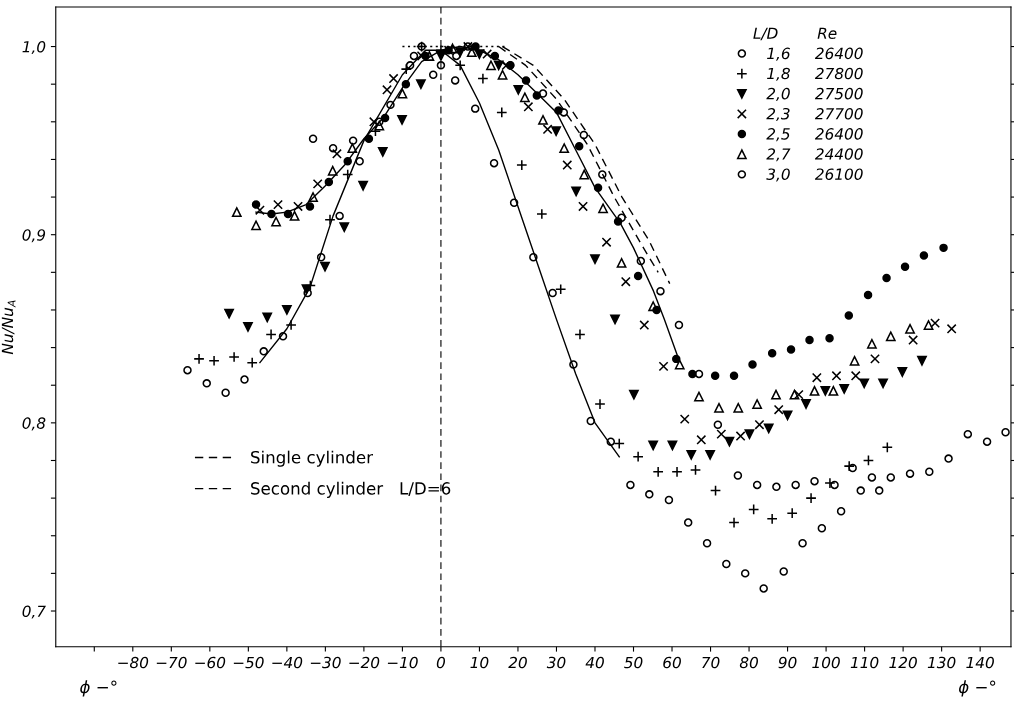 Image resolution: width=1014 pixels, height=703 pixels. I want to click on x-tick-label: 110, so click(864, 662).